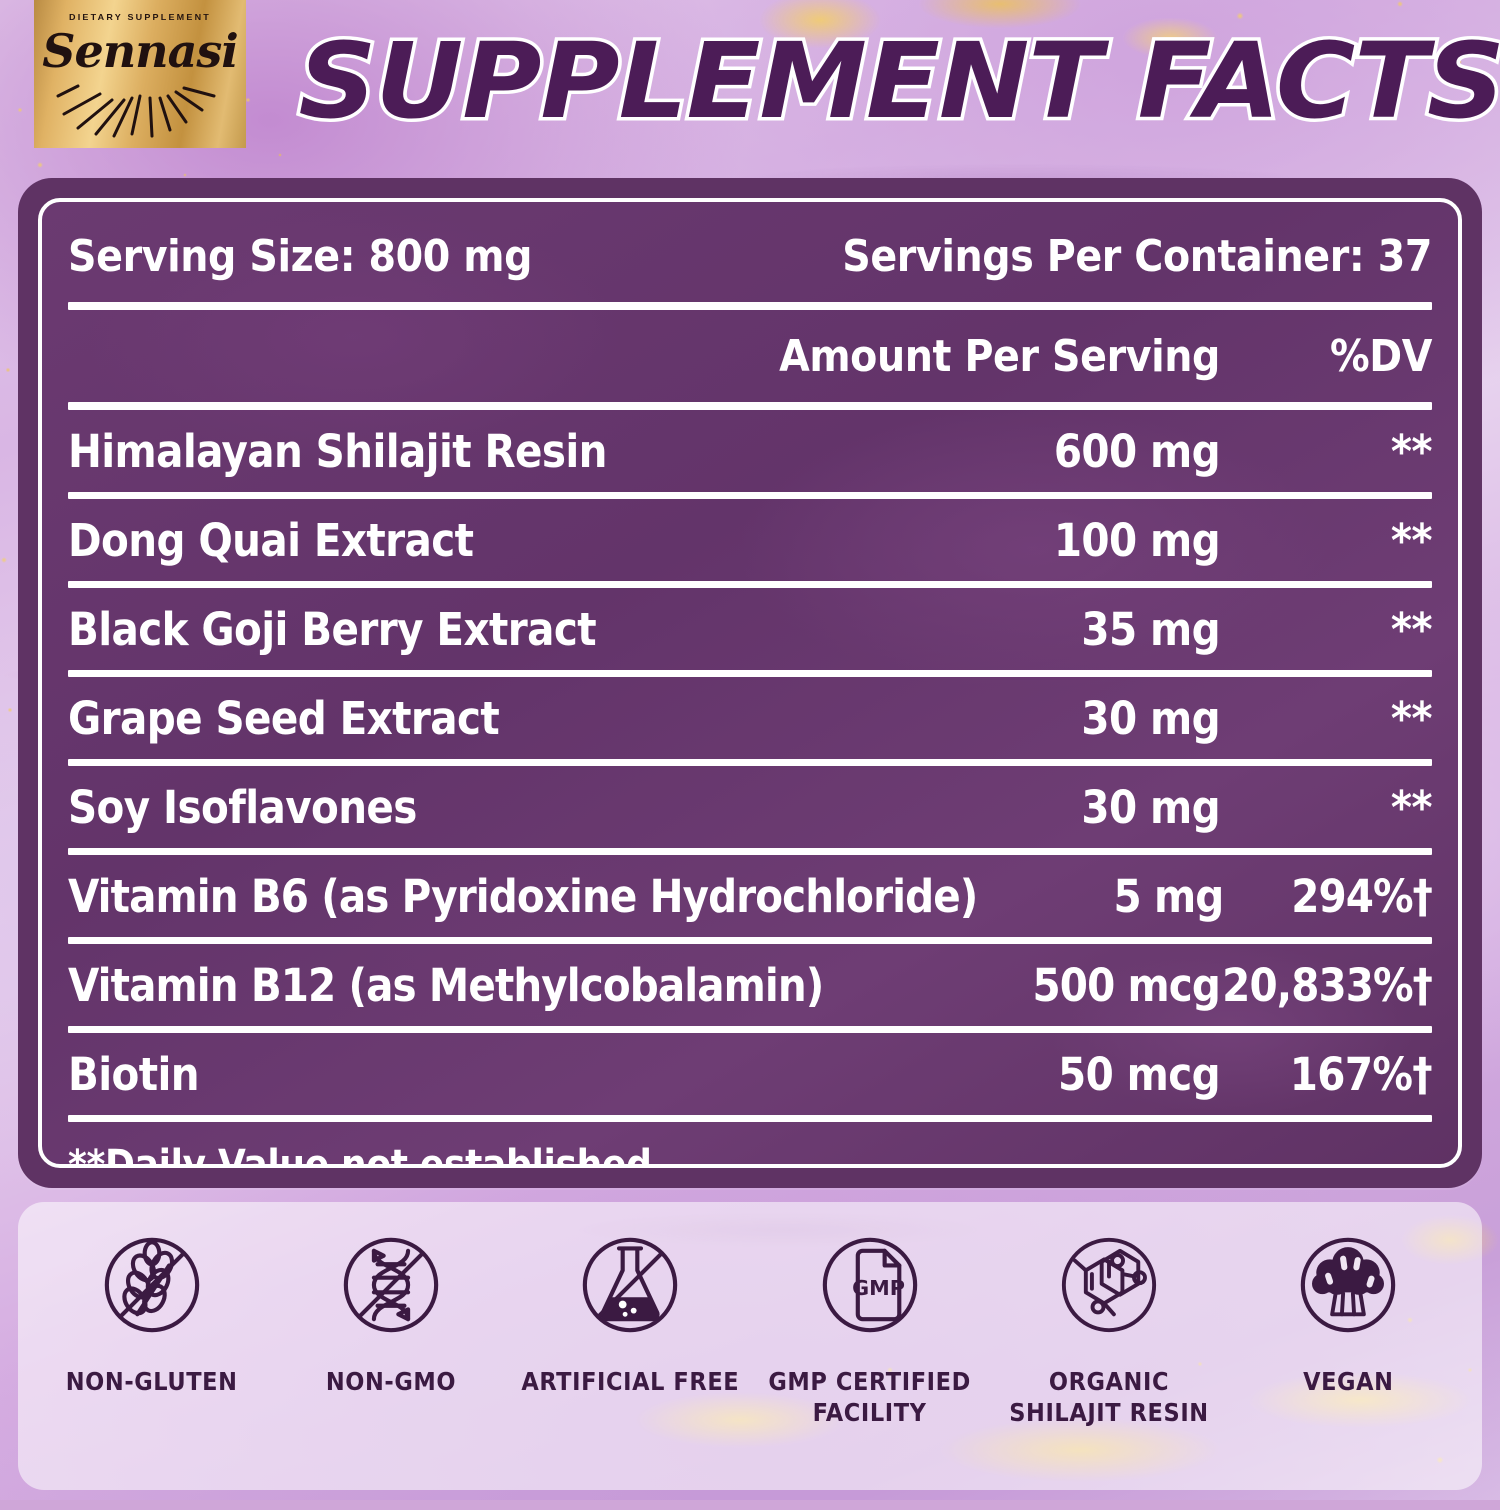 Image resolution: width=1500 pixels, height=1510 pixels. Describe the element at coordinates (1137, 540) in the screenshot. I see `ingredient-amount: 100 mg` at that location.